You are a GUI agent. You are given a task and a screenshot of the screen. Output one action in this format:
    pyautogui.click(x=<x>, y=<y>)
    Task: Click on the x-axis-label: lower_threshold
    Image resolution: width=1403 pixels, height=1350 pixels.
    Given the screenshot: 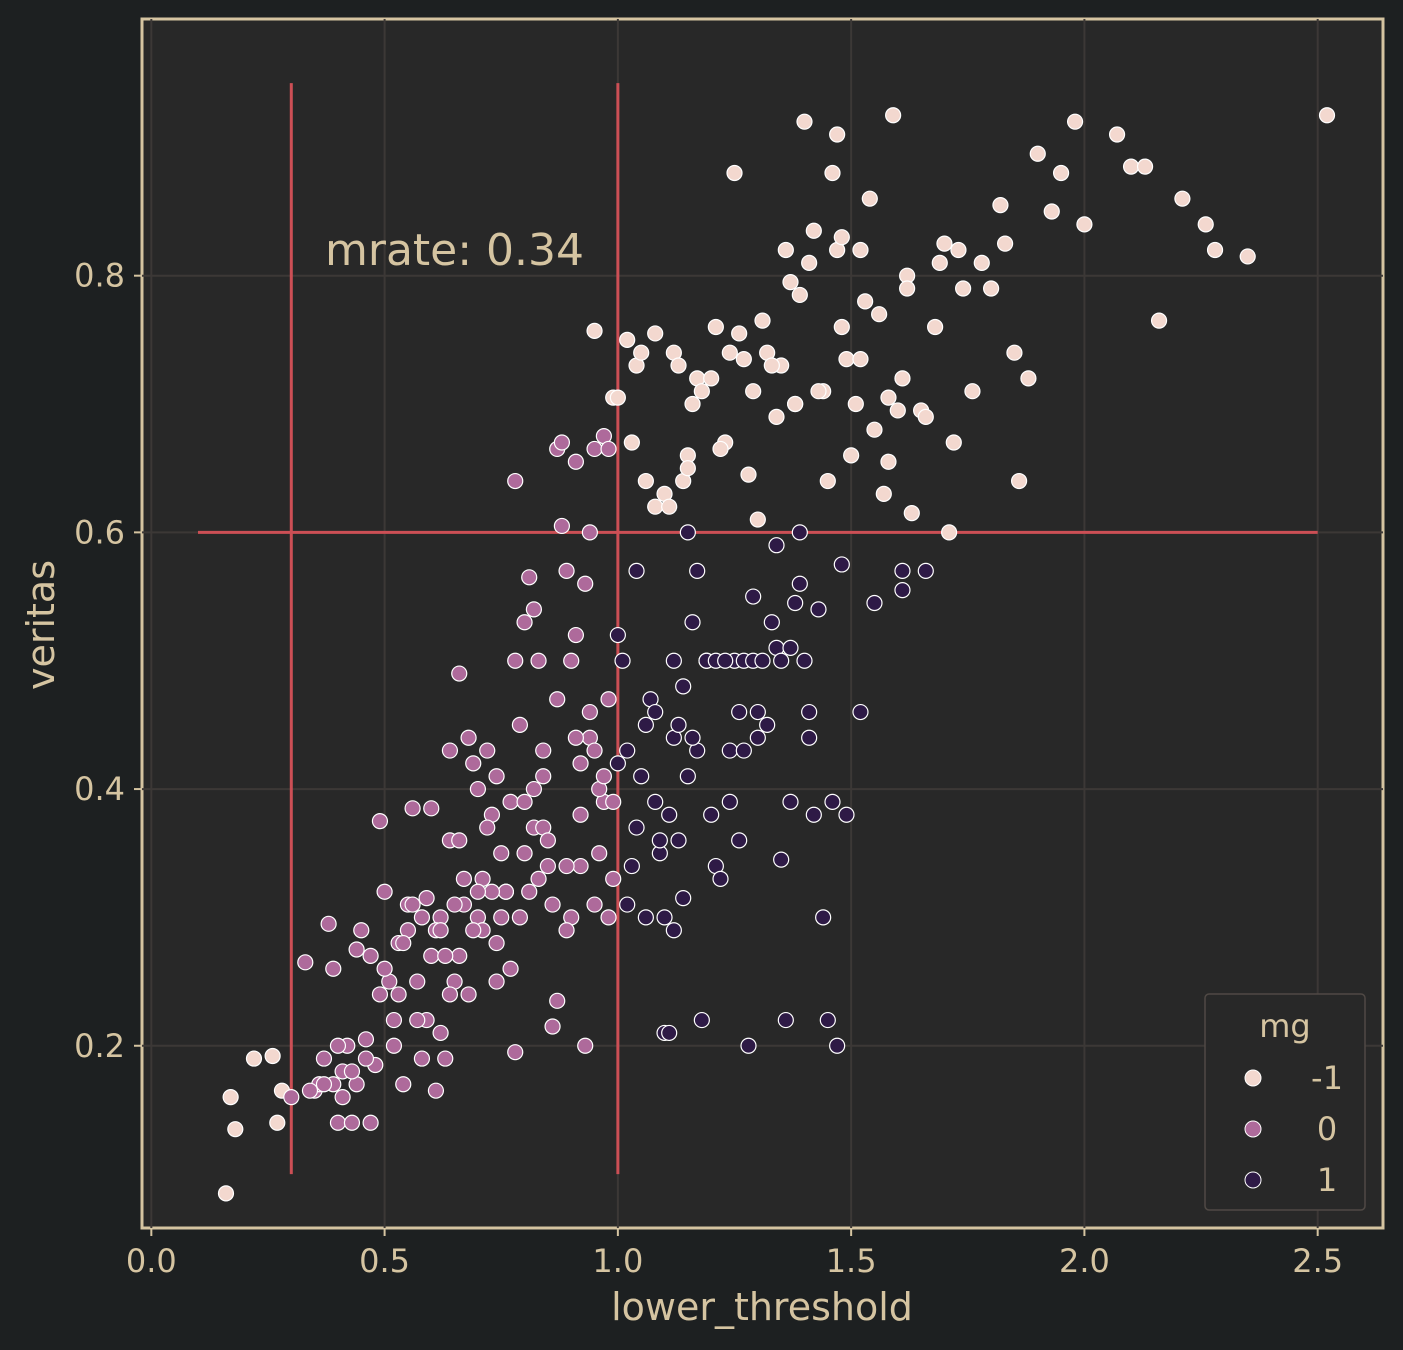 What is the action you would take?
    pyautogui.click(x=762, y=1307)
    